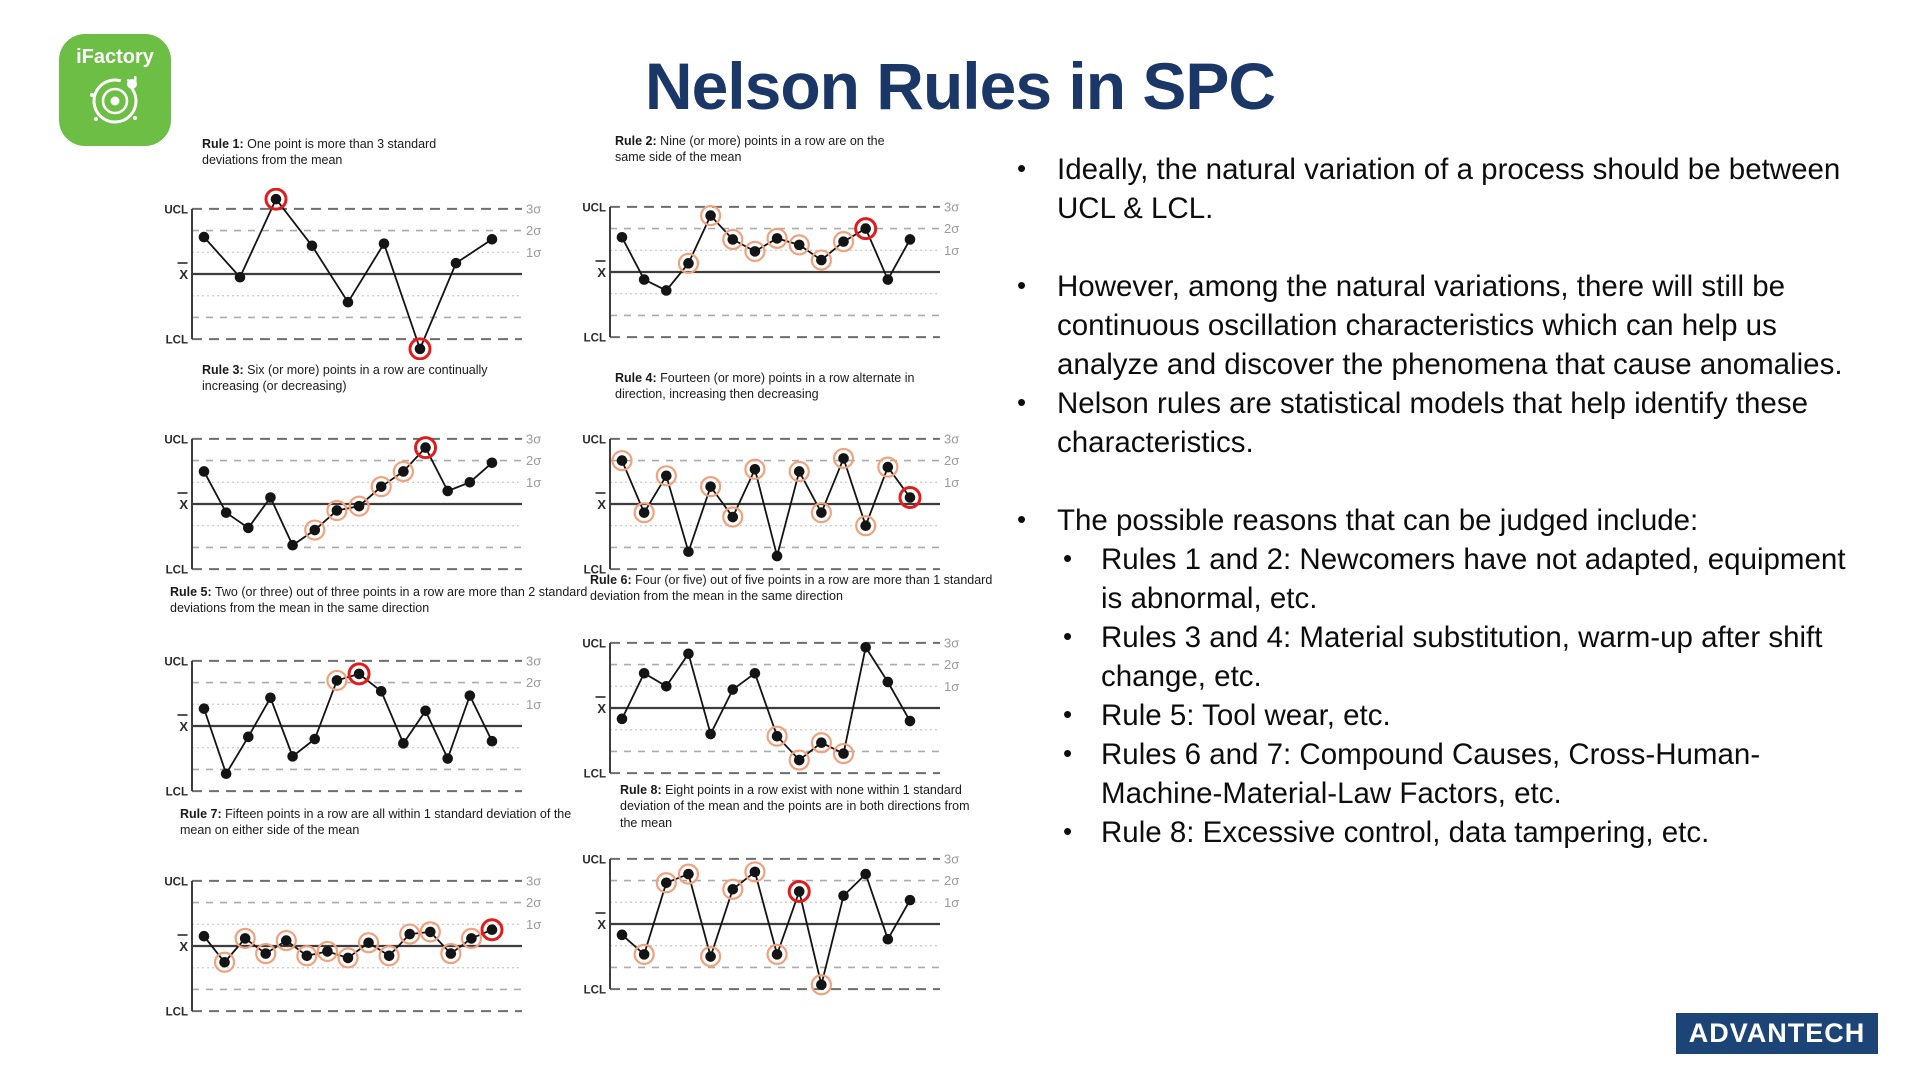 The width and height of the screenshot is (1920, 1080). What do you see at coordinates (352, 274) in the screenshot?
I see `rule-1-plot: UCL LCL X 3σ 2σ 1σ` at bounding box center [352, 274].